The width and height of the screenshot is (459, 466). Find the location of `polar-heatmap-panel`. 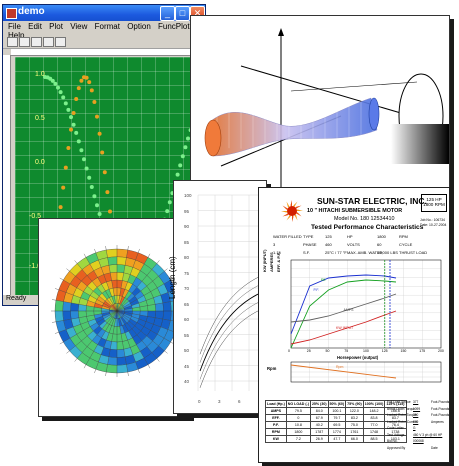

polar-heatmap-panel is located at coordinates (114, 317).